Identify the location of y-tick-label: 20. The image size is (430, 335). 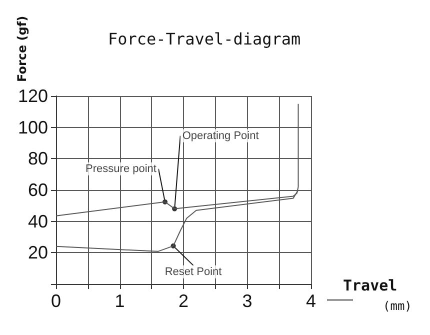
(38, 252).